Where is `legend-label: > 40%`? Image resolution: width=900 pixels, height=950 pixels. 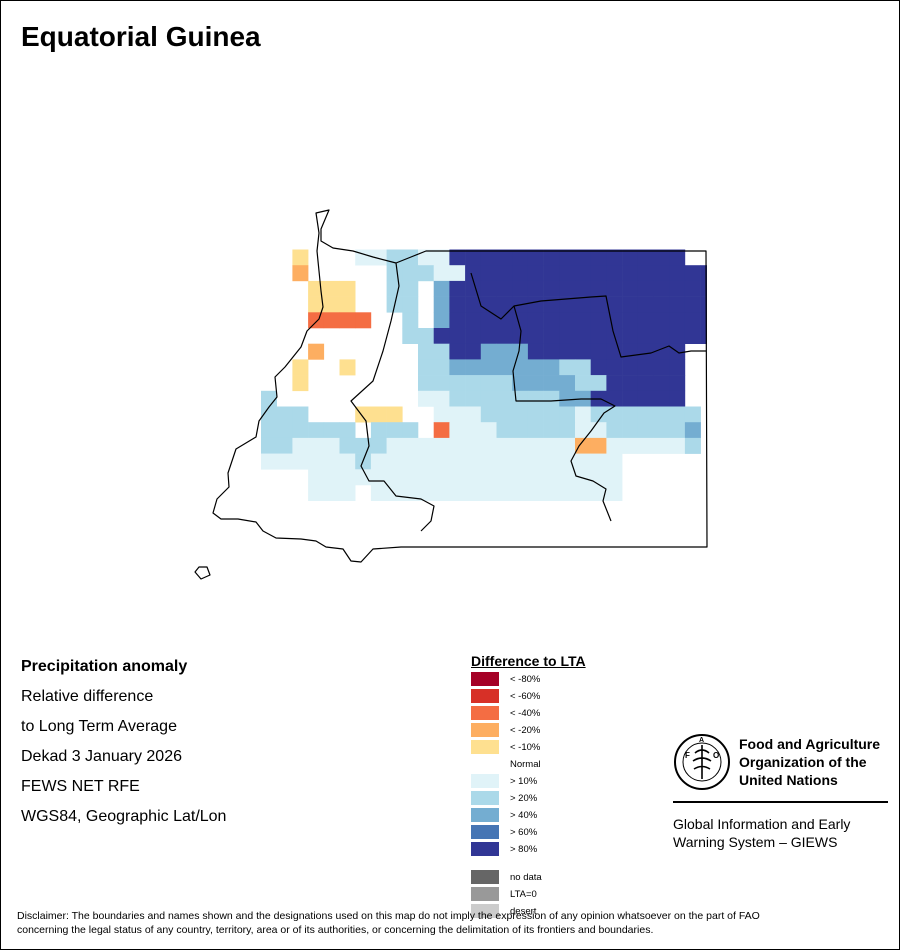
legend-label: > 40% is located at coordinates (524, 815).